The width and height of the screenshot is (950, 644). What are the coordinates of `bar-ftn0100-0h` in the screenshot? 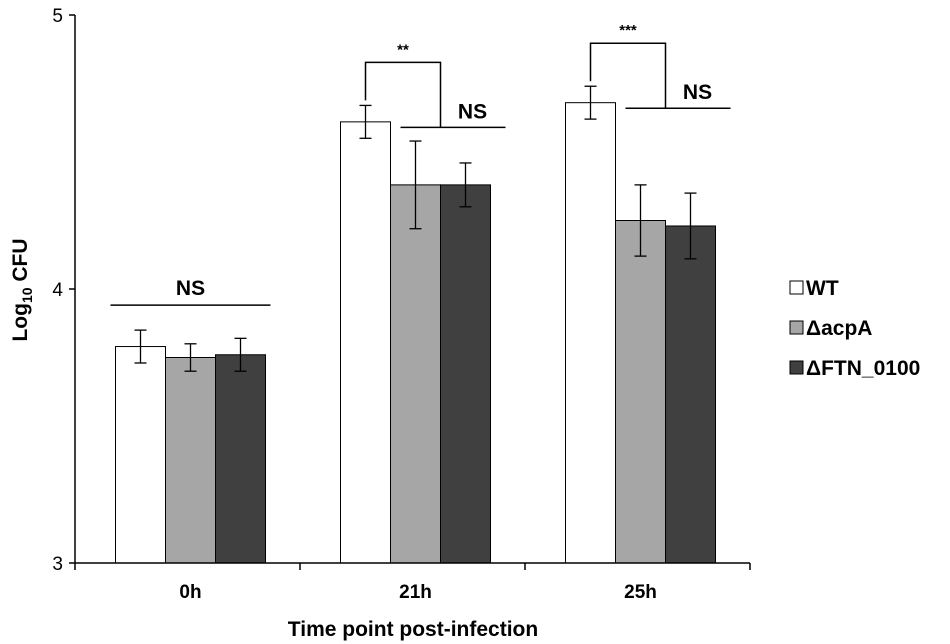 It's located at (240, 459).